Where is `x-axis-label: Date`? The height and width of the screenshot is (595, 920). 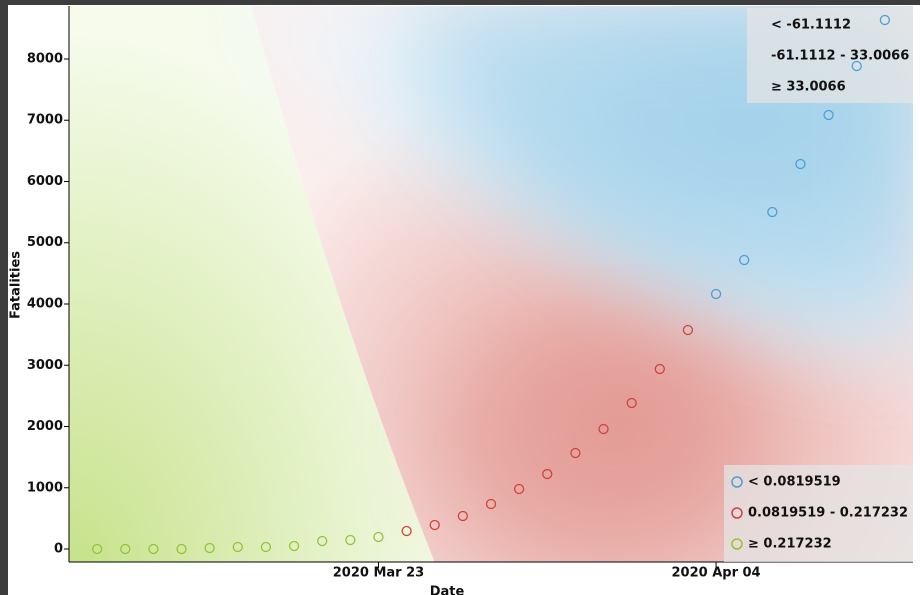 x-axis-label: Date is located at coordinates (447, 590).